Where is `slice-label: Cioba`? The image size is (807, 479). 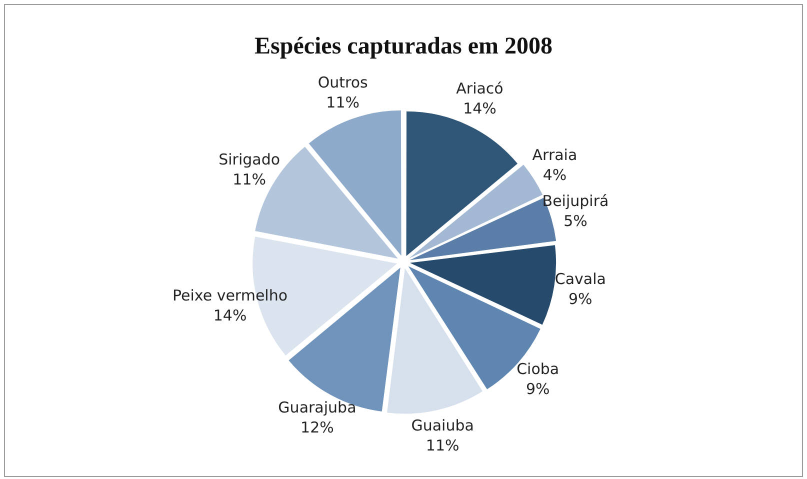
slice-label: Cioba is located at coordinates (538, 369).